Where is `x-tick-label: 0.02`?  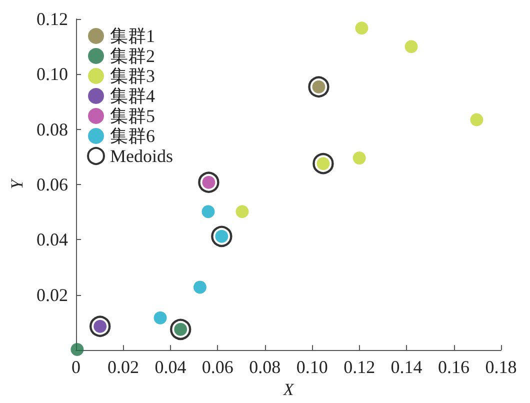 x-tick-label: 0.02 is located at coordinates (123, 367).